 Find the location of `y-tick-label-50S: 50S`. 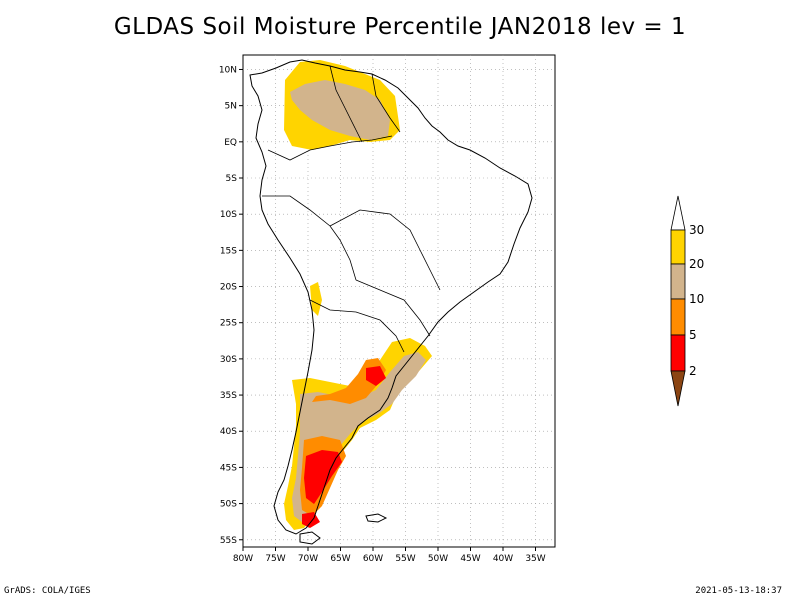

y-tick-label-50S: 50S is located at coordinates (228, 505).